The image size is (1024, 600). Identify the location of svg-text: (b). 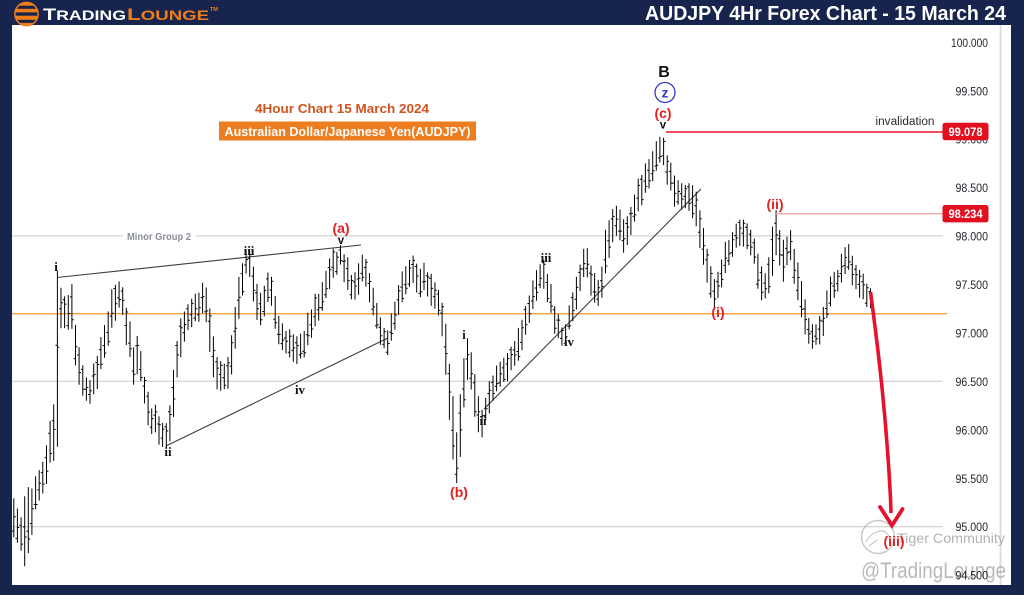
(459, 492).